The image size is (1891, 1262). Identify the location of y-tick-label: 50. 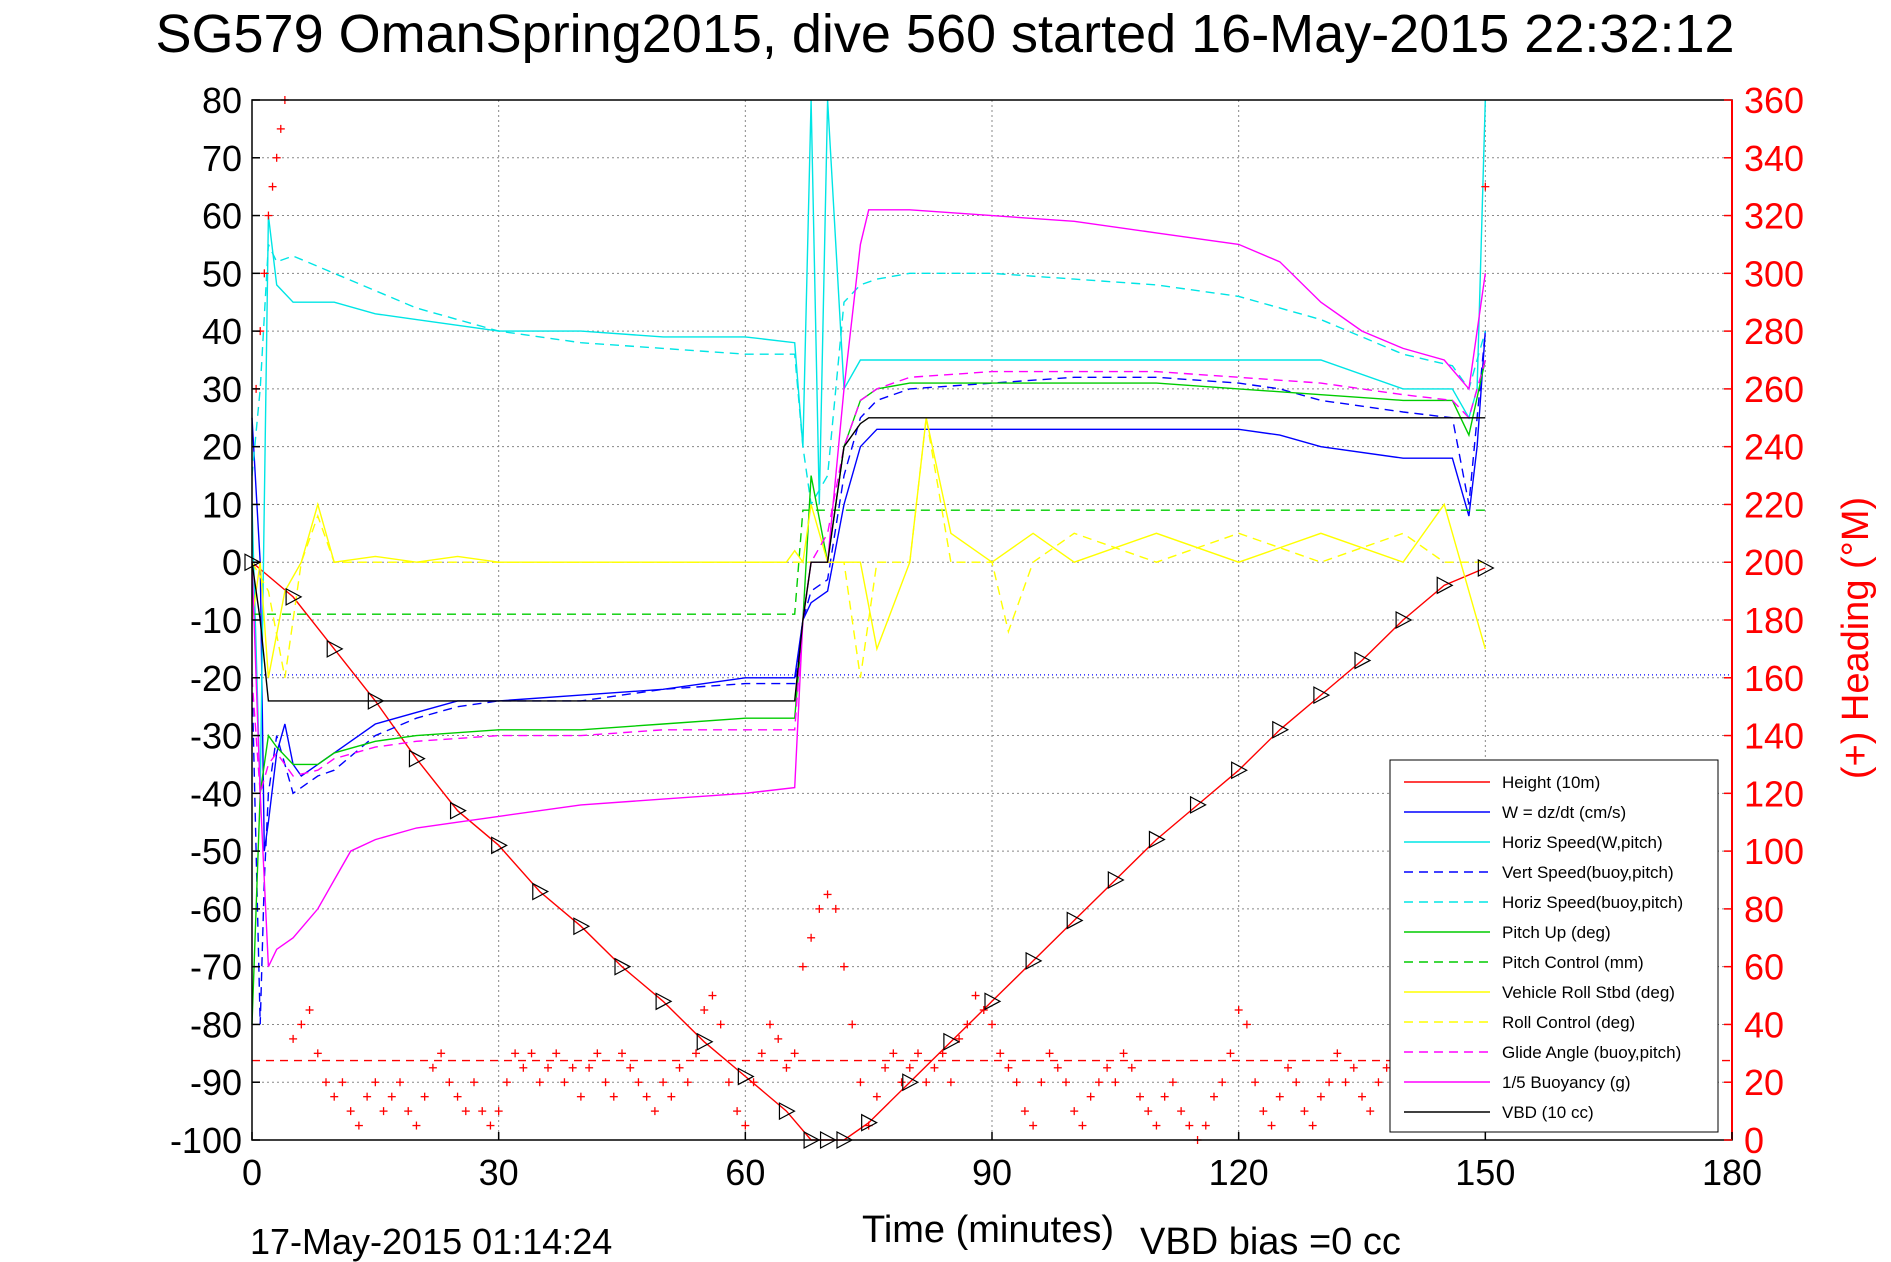
(222, 273).